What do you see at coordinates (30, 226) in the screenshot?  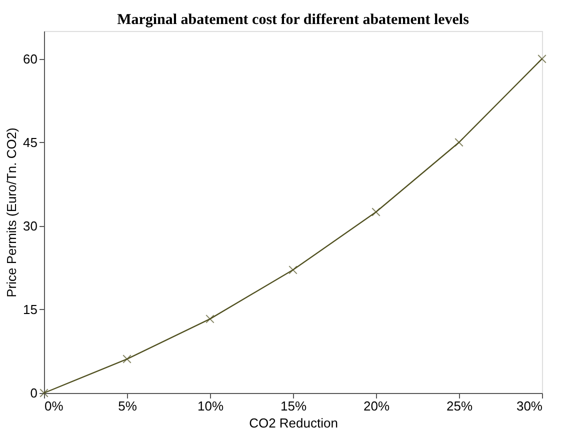 I see `y-tick-label: 30` at bounding box center [30, 226].